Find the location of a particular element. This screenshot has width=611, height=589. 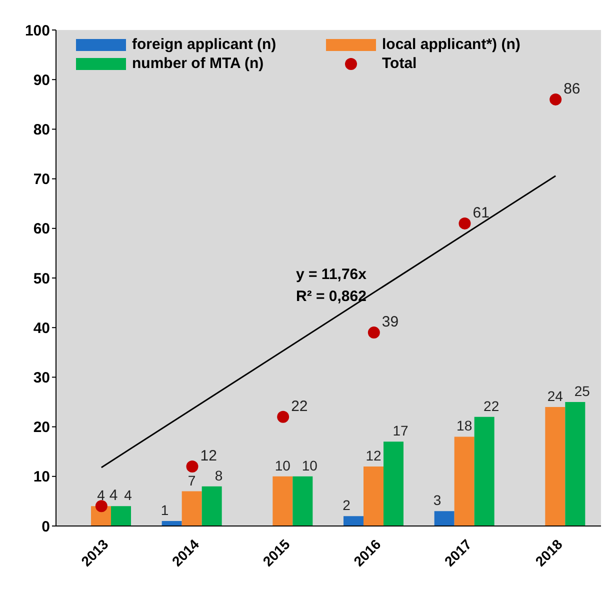

y-tick-label: 60 is located at coordinates (41, 229).